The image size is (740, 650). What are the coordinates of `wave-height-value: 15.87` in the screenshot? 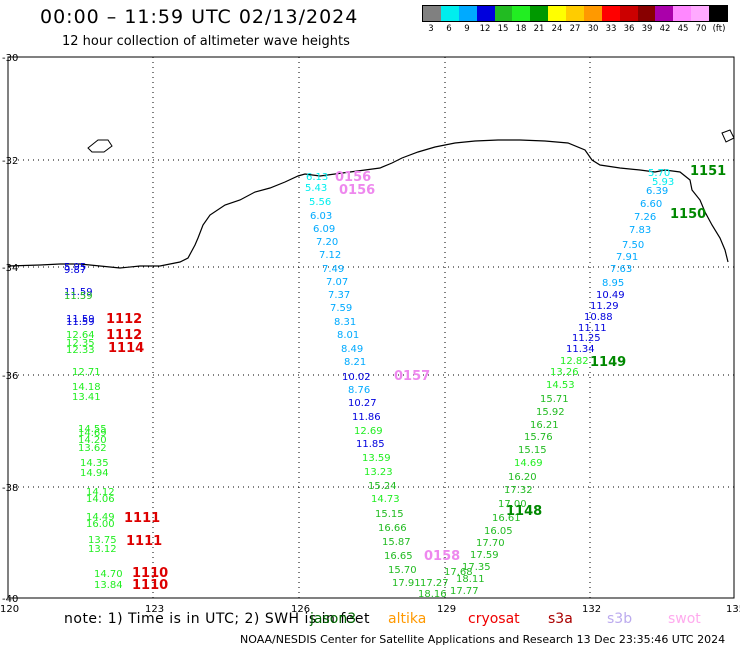 It's located at (14, 1).